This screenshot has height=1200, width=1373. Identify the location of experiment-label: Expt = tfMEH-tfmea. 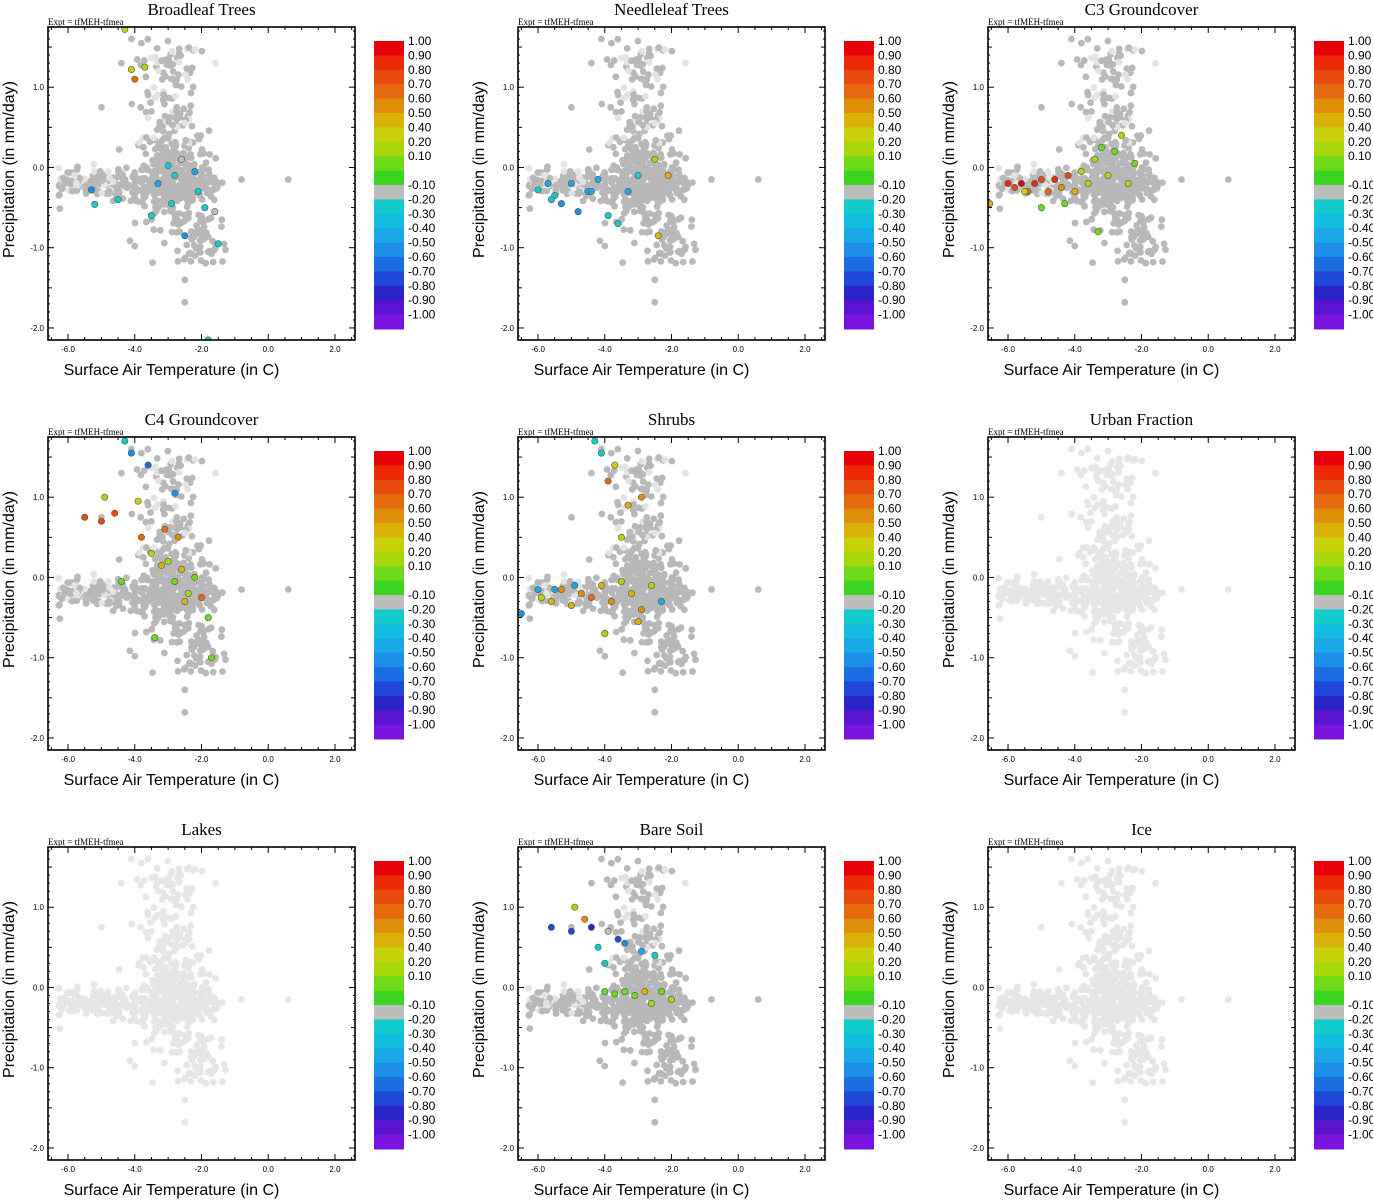
(556, 22).